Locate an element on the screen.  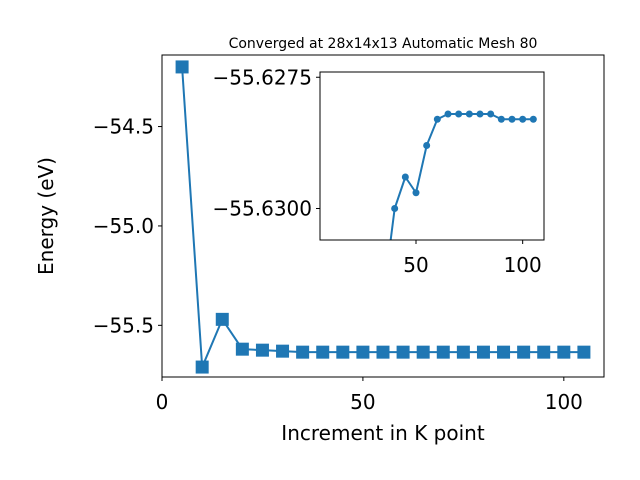
inset-x-tick-label: 50 is located at coordinates (415, 265).